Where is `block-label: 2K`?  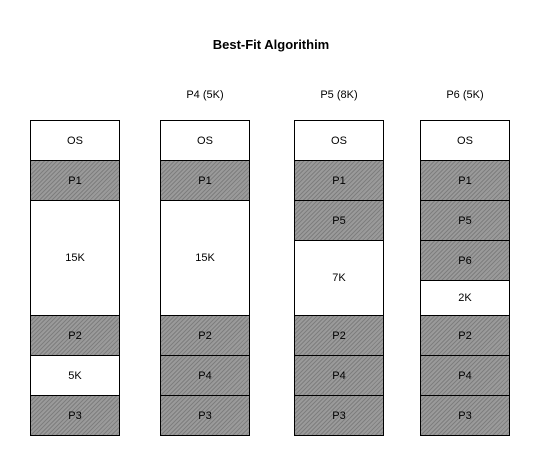 block-label: 2K is located at coordinates (465, 298).